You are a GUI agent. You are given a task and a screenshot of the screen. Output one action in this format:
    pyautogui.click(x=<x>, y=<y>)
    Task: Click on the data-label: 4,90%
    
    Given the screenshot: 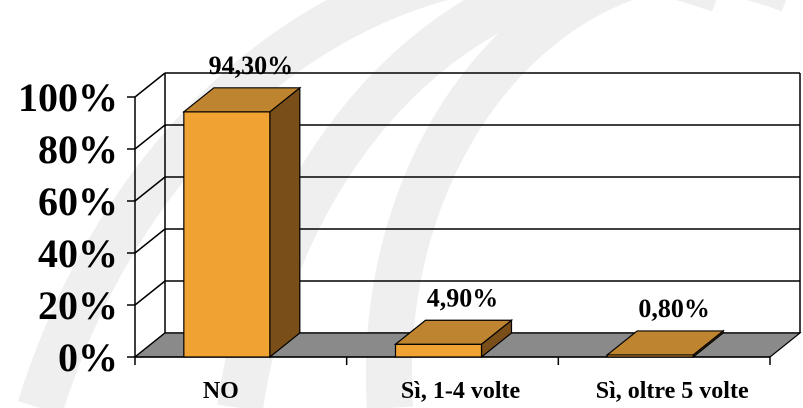 What is the action you would take?
    pyautogui.click(x=463, y=297)
    